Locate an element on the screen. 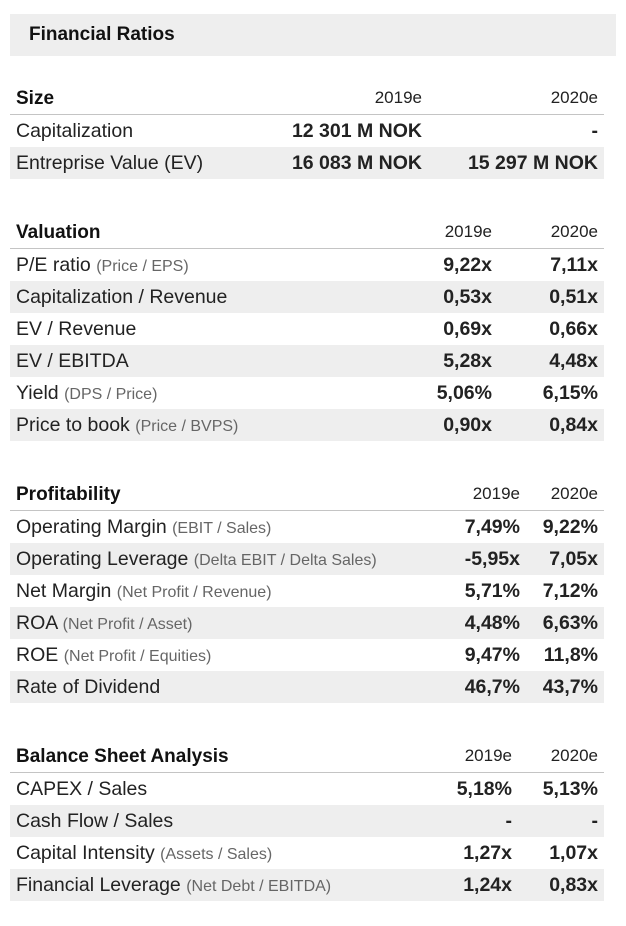  row-label-text: Price to book is located at coordinates (73, 425).